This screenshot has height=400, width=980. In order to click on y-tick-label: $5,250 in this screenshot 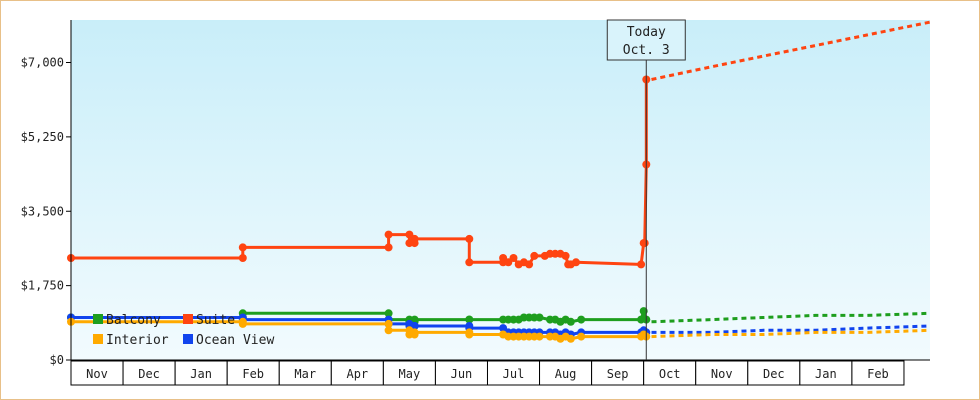, I will do `click(42, 137)`.